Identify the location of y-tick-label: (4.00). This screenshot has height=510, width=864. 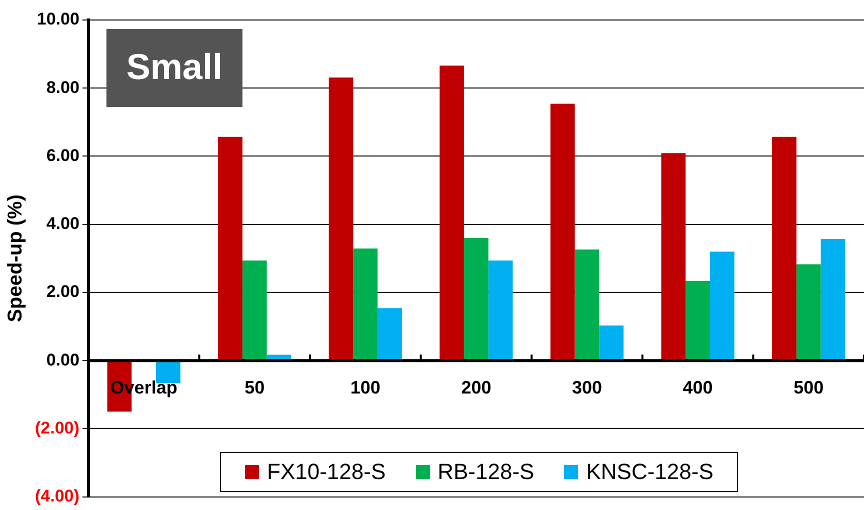
(57, 496).